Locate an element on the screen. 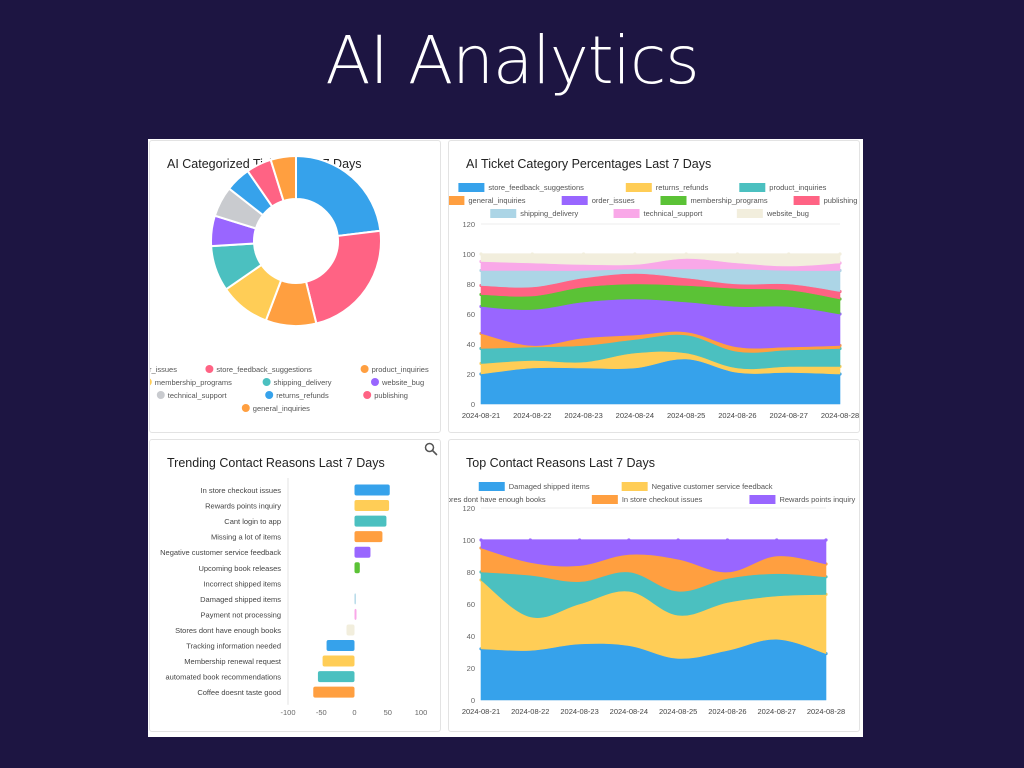 The width and height of the screenshot is (1024, 768). donut-legend-label: shipping_delivery is located at coordinates (303, 382).